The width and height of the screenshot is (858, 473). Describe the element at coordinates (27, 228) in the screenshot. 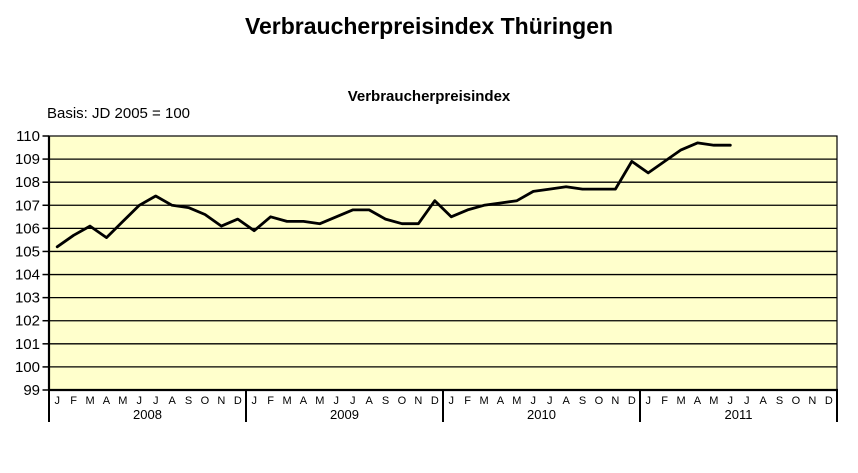

I see `y-axis-label: 106` at that location.